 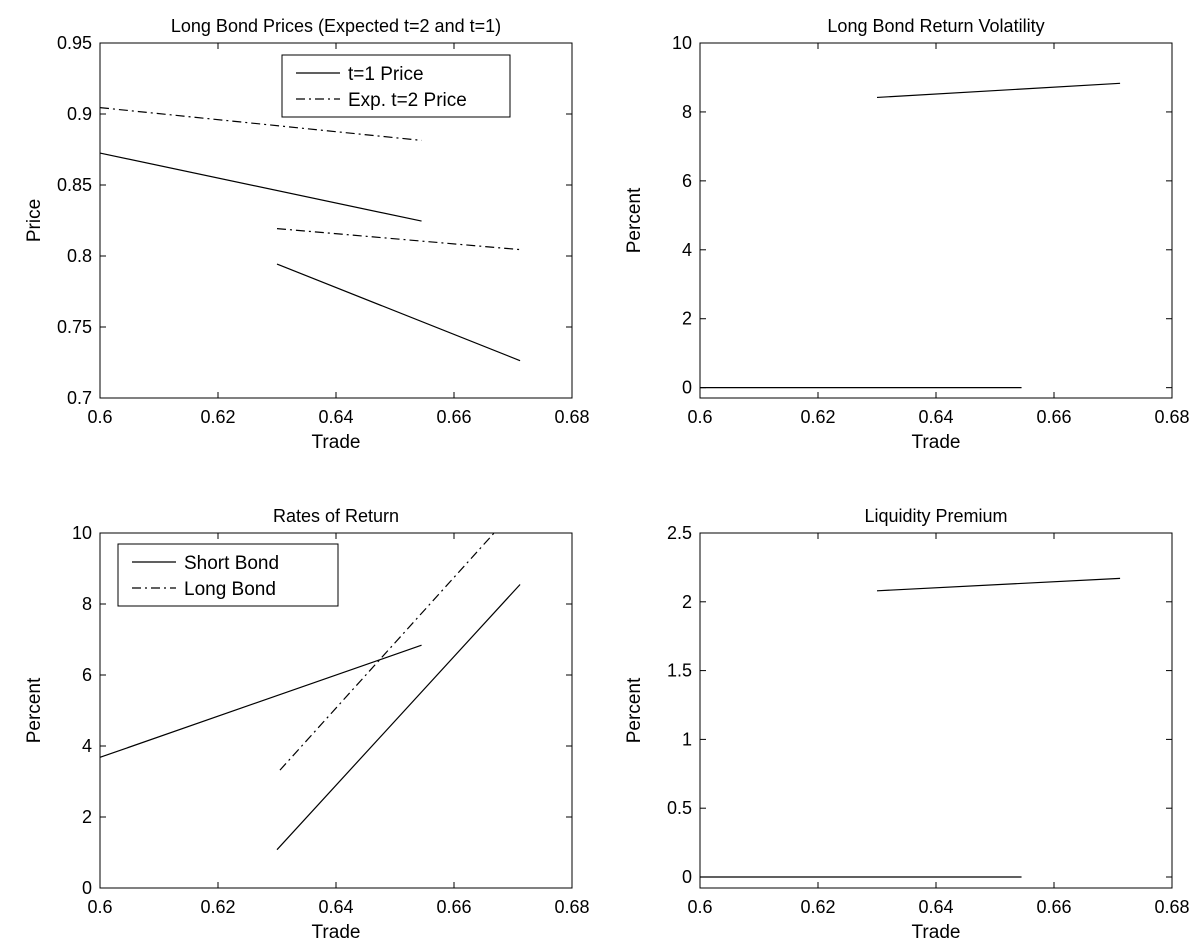 What do you see at coordinates (74, 43) in the screenshot?
I see `y-tick-label: 0.95` at bounding box center [74, 43].